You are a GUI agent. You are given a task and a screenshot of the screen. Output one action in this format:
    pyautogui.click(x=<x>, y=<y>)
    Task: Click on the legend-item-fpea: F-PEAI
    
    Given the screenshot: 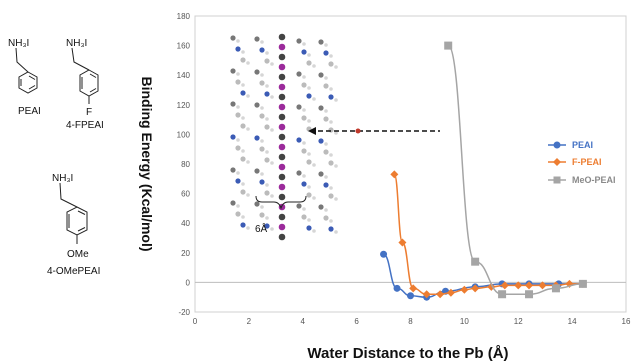 What is the action you would take?
    pyautogui.click(x=575, y=162)
    